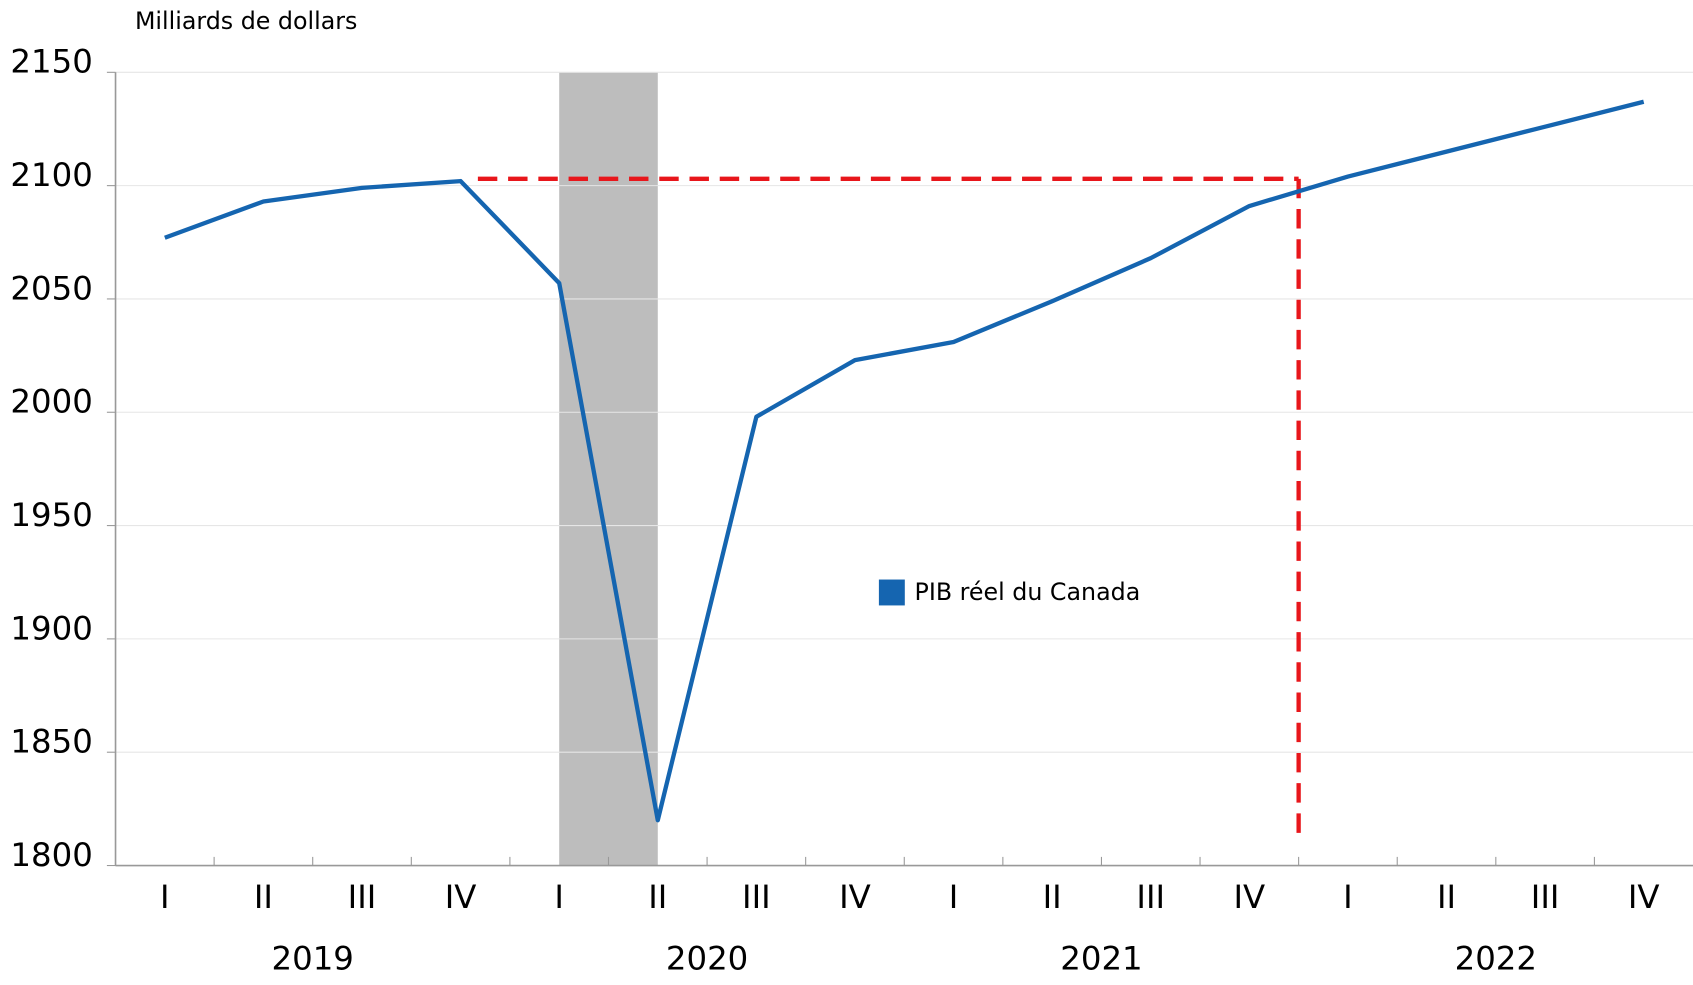 Image resolution: width=1693 pixels, height=985 pixels. What do you see at coordinates (51, 62) in the screenshot?
I see `y-tick-label: 2150` at bounding box center [51, 62].